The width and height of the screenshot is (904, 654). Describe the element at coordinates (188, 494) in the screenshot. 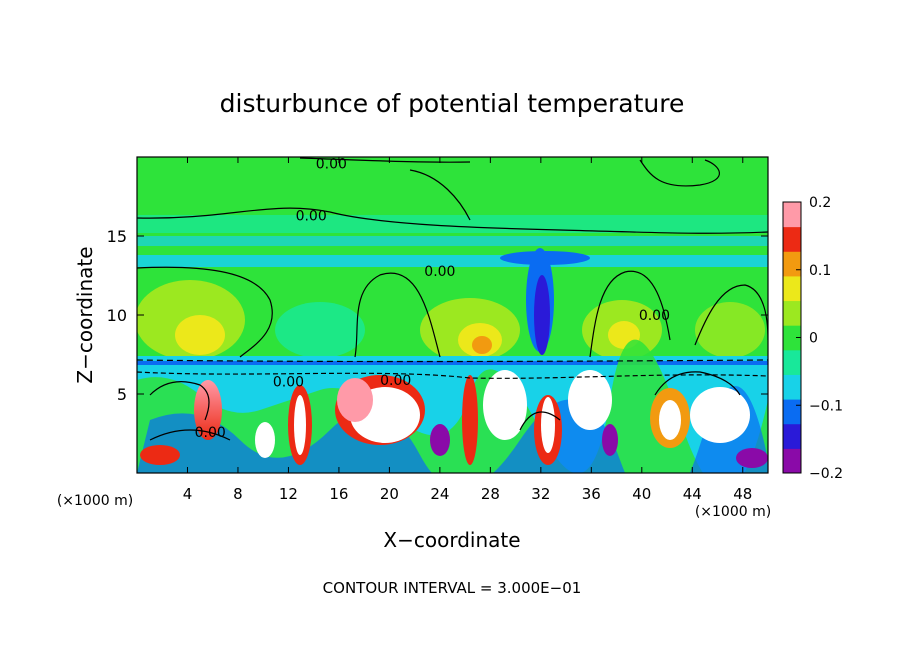

I see `x-tick-label: 4` at that location.